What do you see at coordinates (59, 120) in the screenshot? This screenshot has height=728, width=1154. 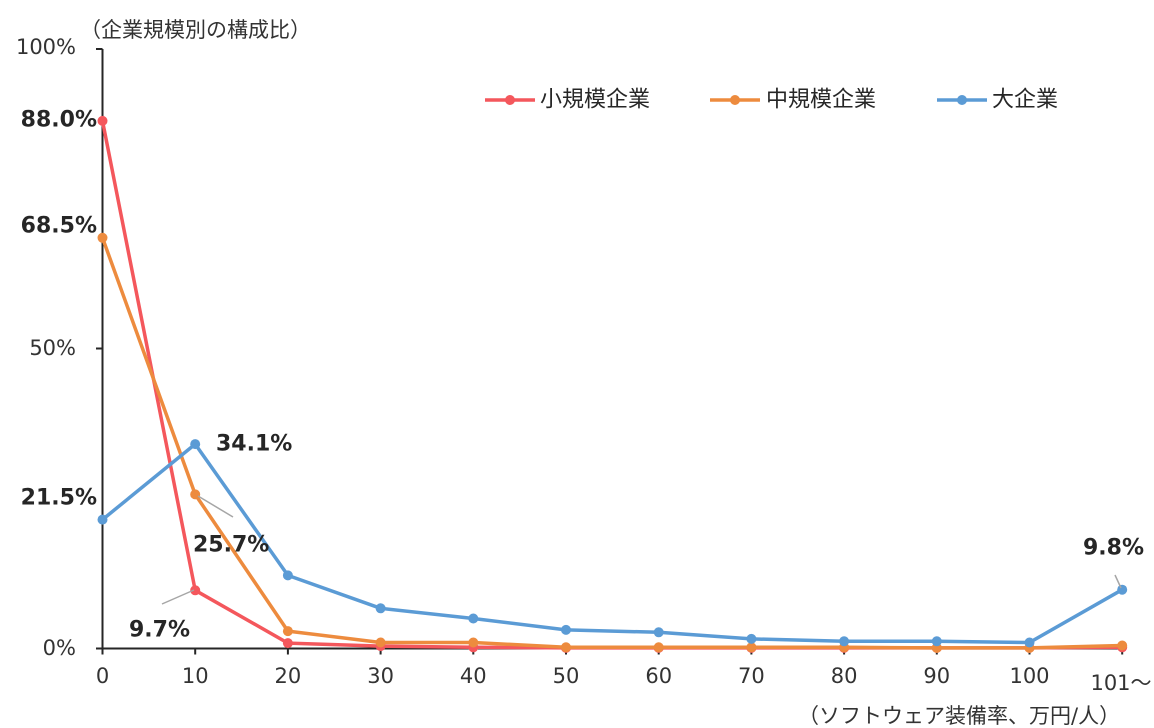 I see `data-label-small-0: 88.0%` at bounding box center [59, 120].